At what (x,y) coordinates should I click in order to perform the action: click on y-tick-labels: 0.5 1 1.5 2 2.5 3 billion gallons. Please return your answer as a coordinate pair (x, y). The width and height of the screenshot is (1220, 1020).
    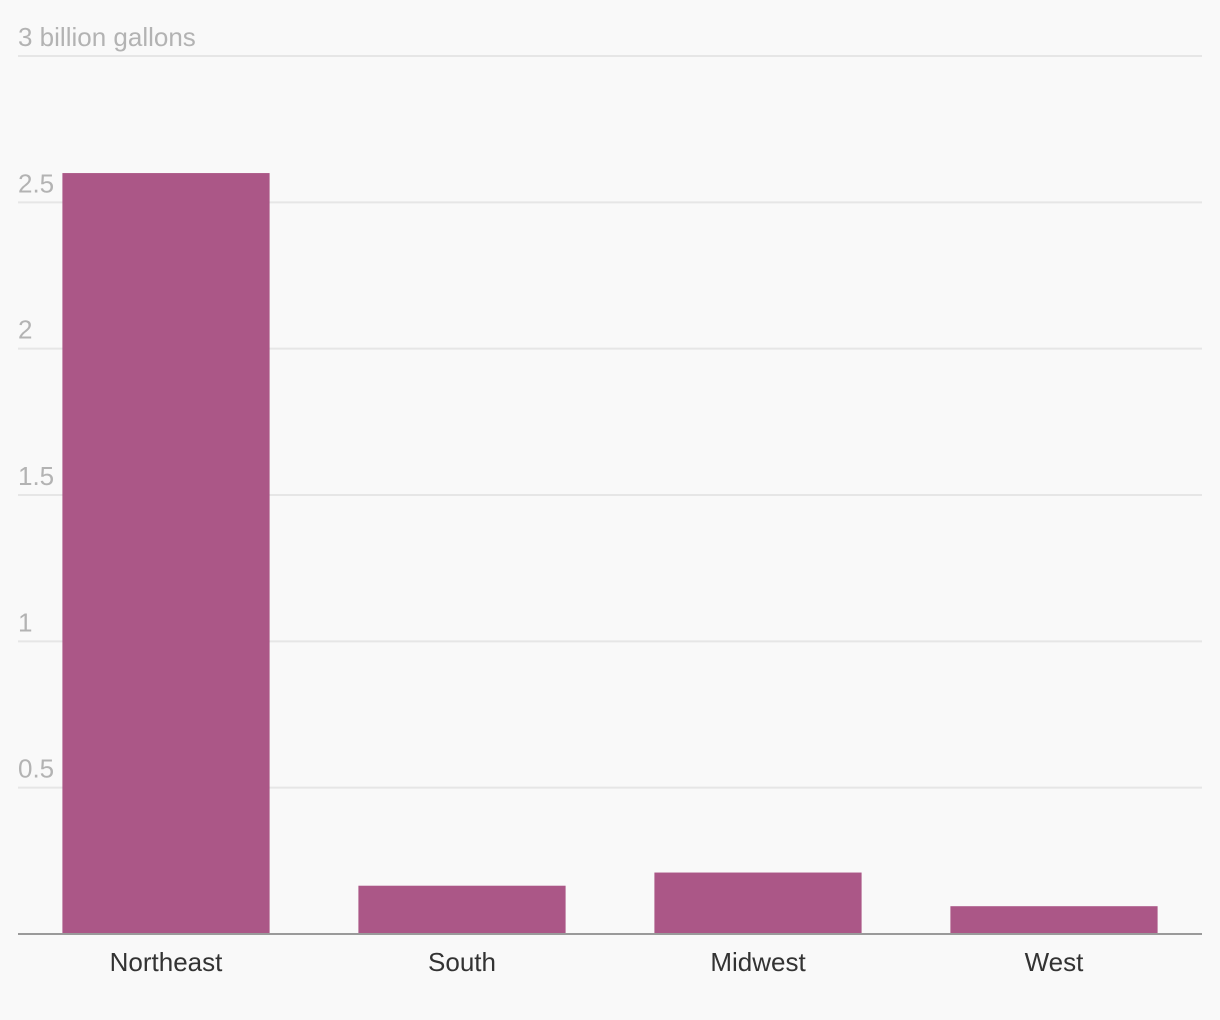
    Looking at the image, I should click on (107, 403).